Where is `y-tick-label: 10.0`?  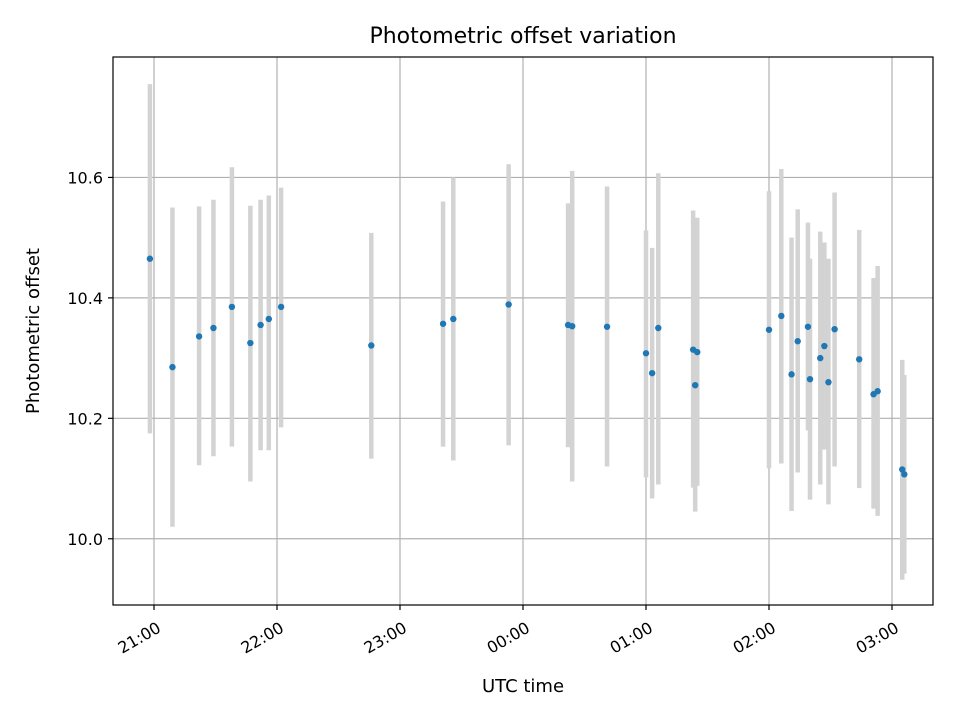 y-tick-label: 10.0 is located at coordinates (85, 539).